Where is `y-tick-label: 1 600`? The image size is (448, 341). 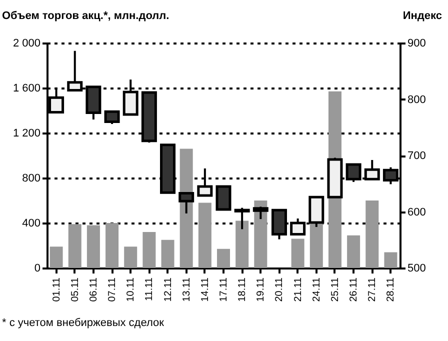
y-tick-label: 1 600 is located at coordinates (26, 88).